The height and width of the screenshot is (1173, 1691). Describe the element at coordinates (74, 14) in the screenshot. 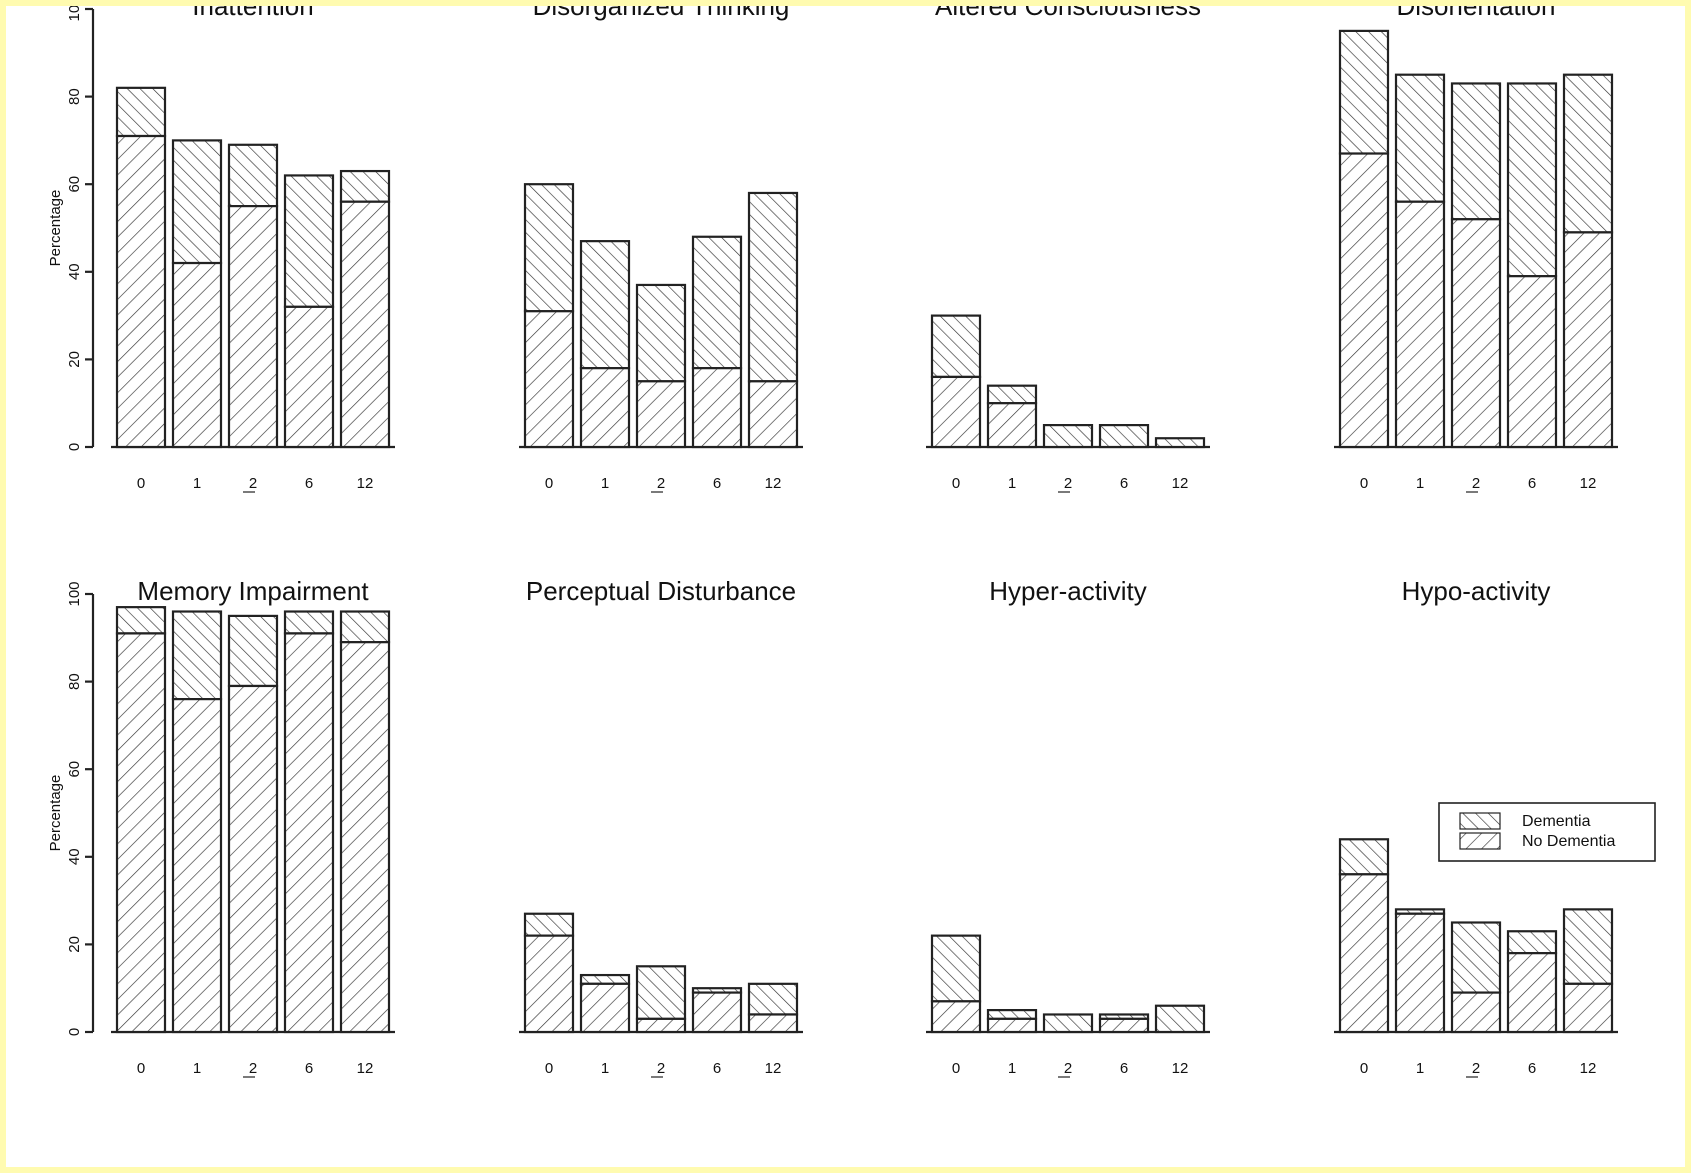

I see `y-tick-label: 100` at that location.